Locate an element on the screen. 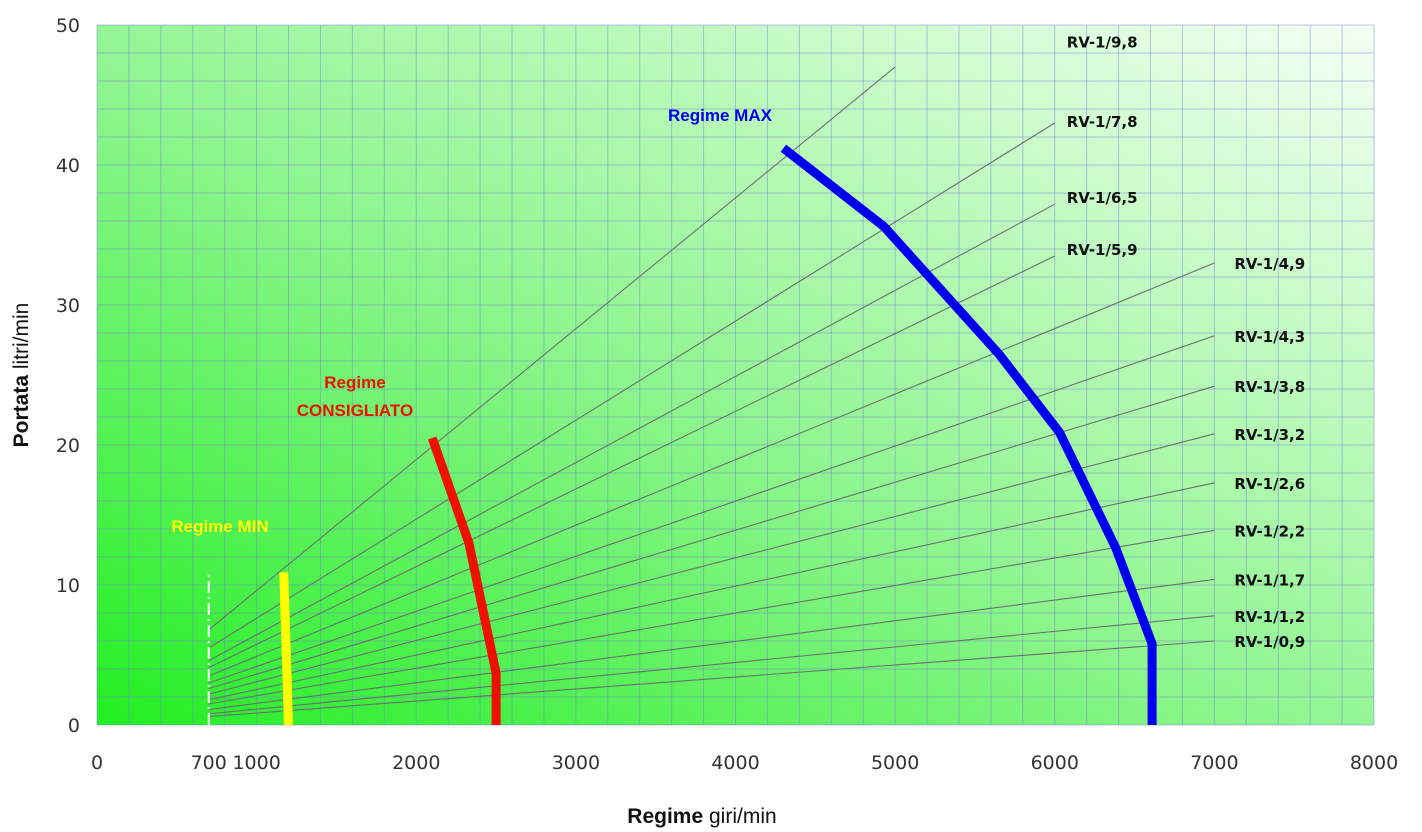  pump-ray-label: RV-1/4,9 is located at coordinates (1269, 264).